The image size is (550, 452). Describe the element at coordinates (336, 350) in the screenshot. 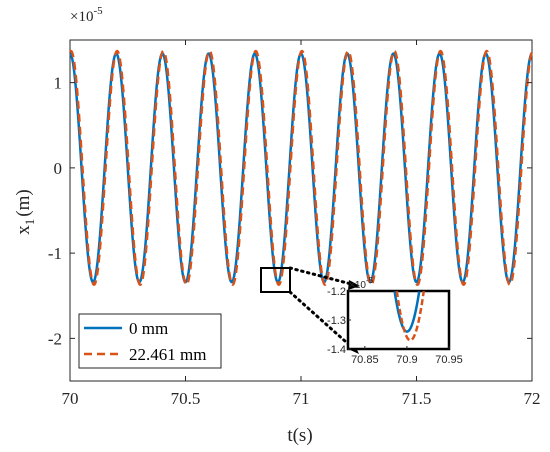

I see `inset-y-tick-label: -1.4` at that location.